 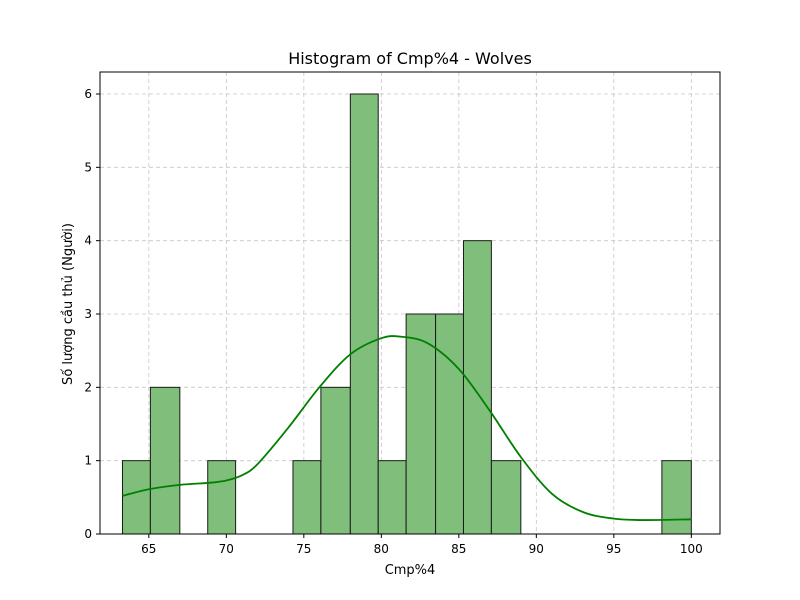 What do you see at coordinates (303, 549) in the screenshot?
I see `x-tick-label: 75` at bounding box center [303, 549].